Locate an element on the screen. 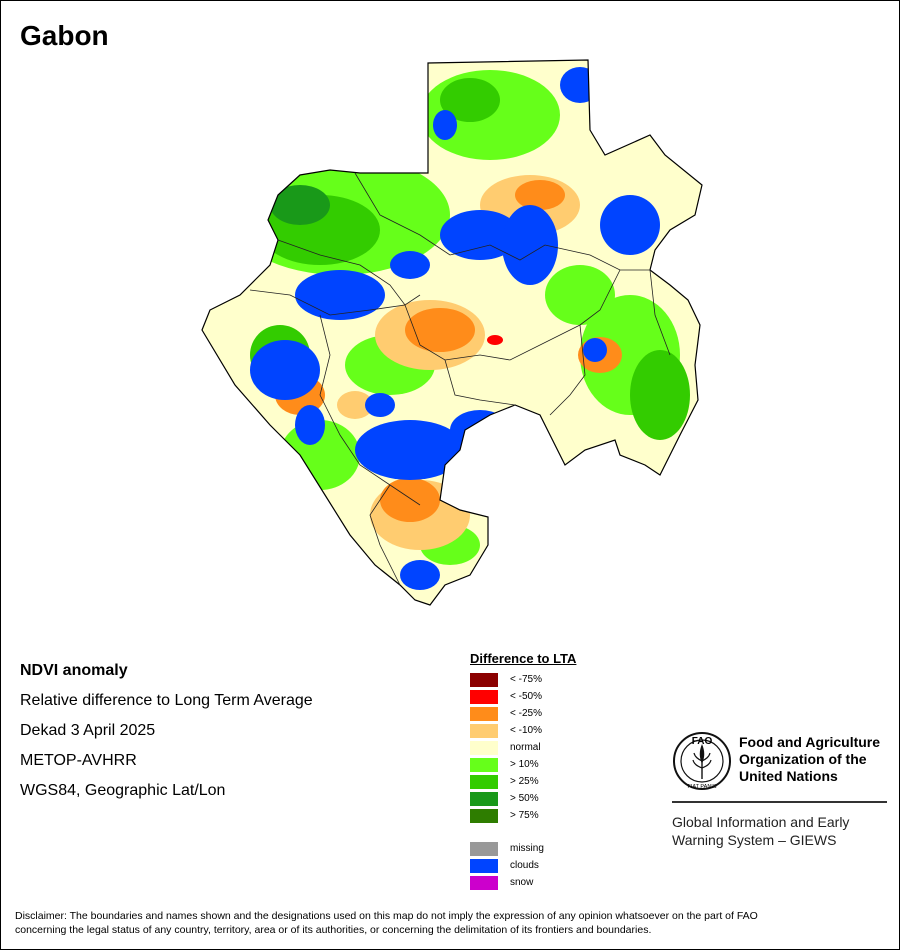 The height and width of the screenshot is (950, 900). legend-label: > 50% is located at coordinates (524, 798).